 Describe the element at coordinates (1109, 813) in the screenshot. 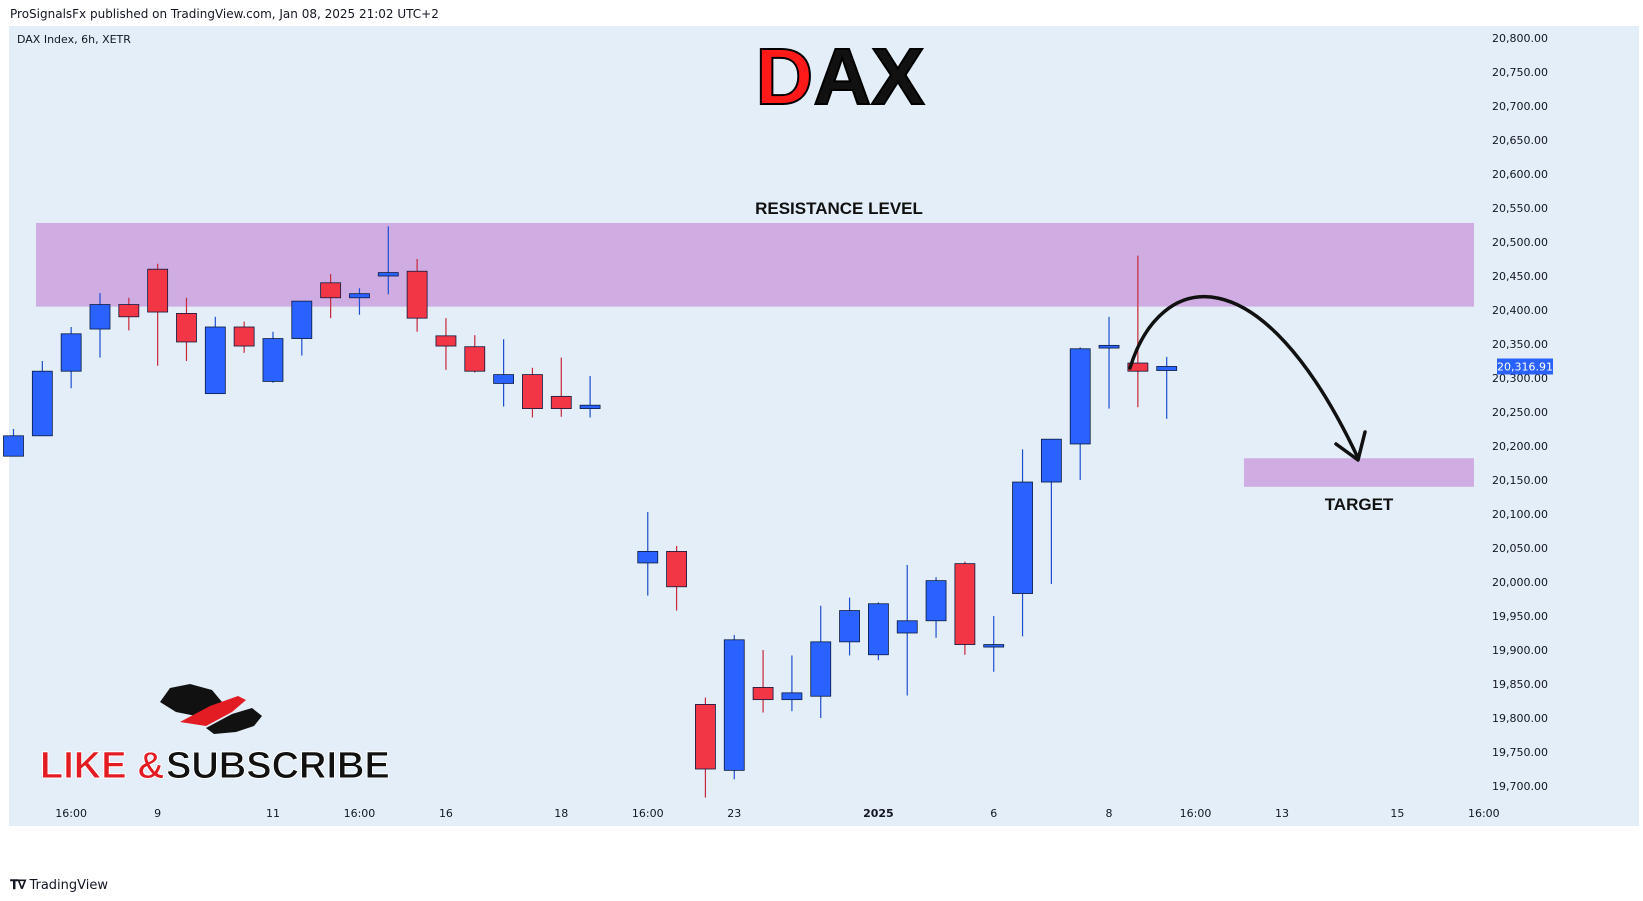

I see `x-tick-label: 8` at that location.